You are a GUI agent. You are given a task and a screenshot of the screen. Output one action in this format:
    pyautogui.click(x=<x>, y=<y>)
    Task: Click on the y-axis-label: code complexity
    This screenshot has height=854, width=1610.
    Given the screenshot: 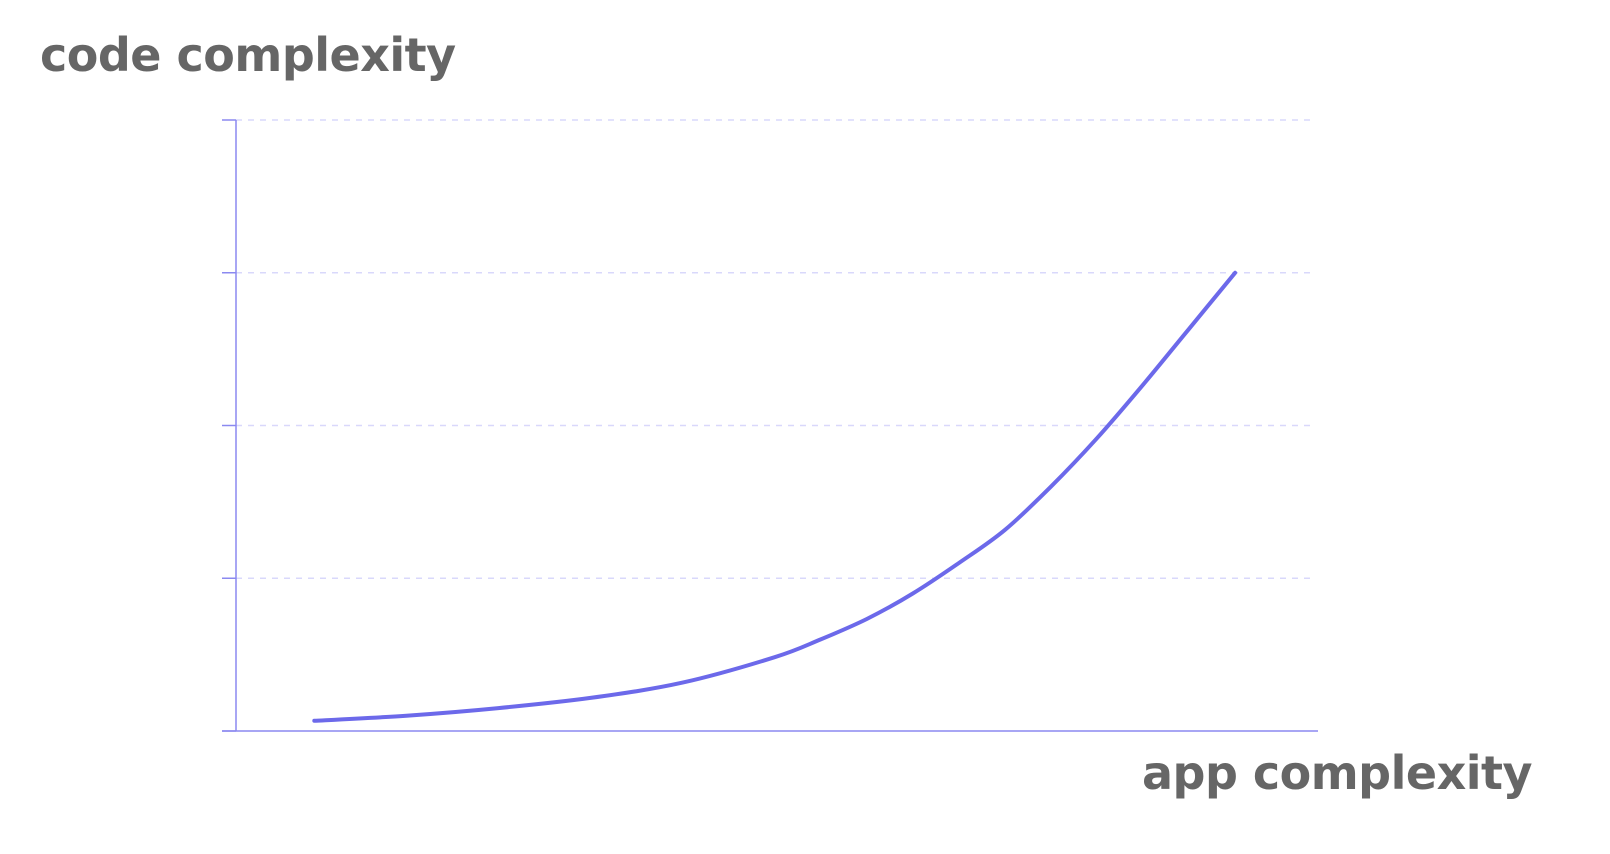 What is the action you would take?
    pyautogui.click(x=248, y=55)
    